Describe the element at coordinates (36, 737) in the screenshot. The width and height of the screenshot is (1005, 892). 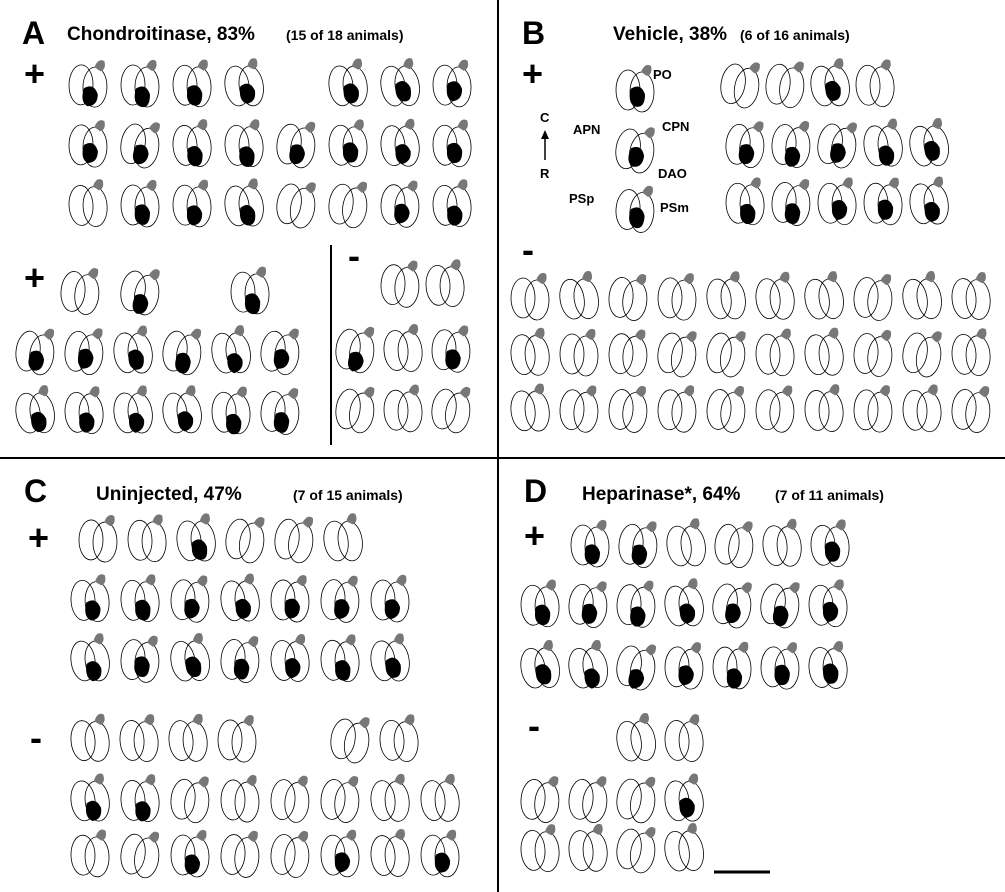
I see `sign: -` at that location.